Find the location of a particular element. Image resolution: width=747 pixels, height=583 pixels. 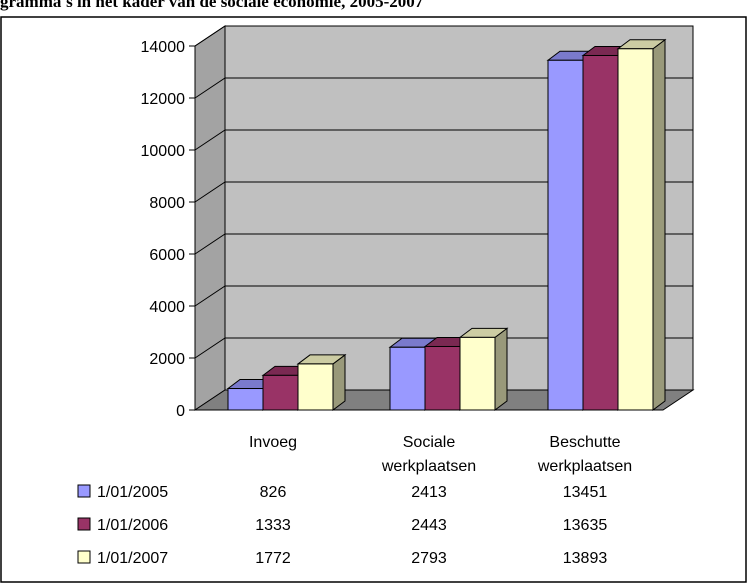

y-tick-label: 10000 is located at coordinates (163, 151).